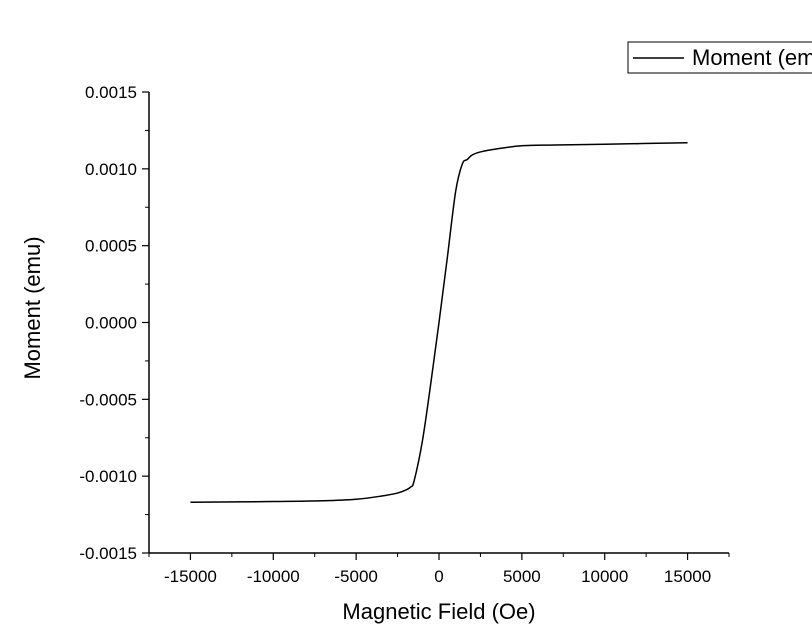  I want to click on x-tick-label: -10000, so click(273, 576).